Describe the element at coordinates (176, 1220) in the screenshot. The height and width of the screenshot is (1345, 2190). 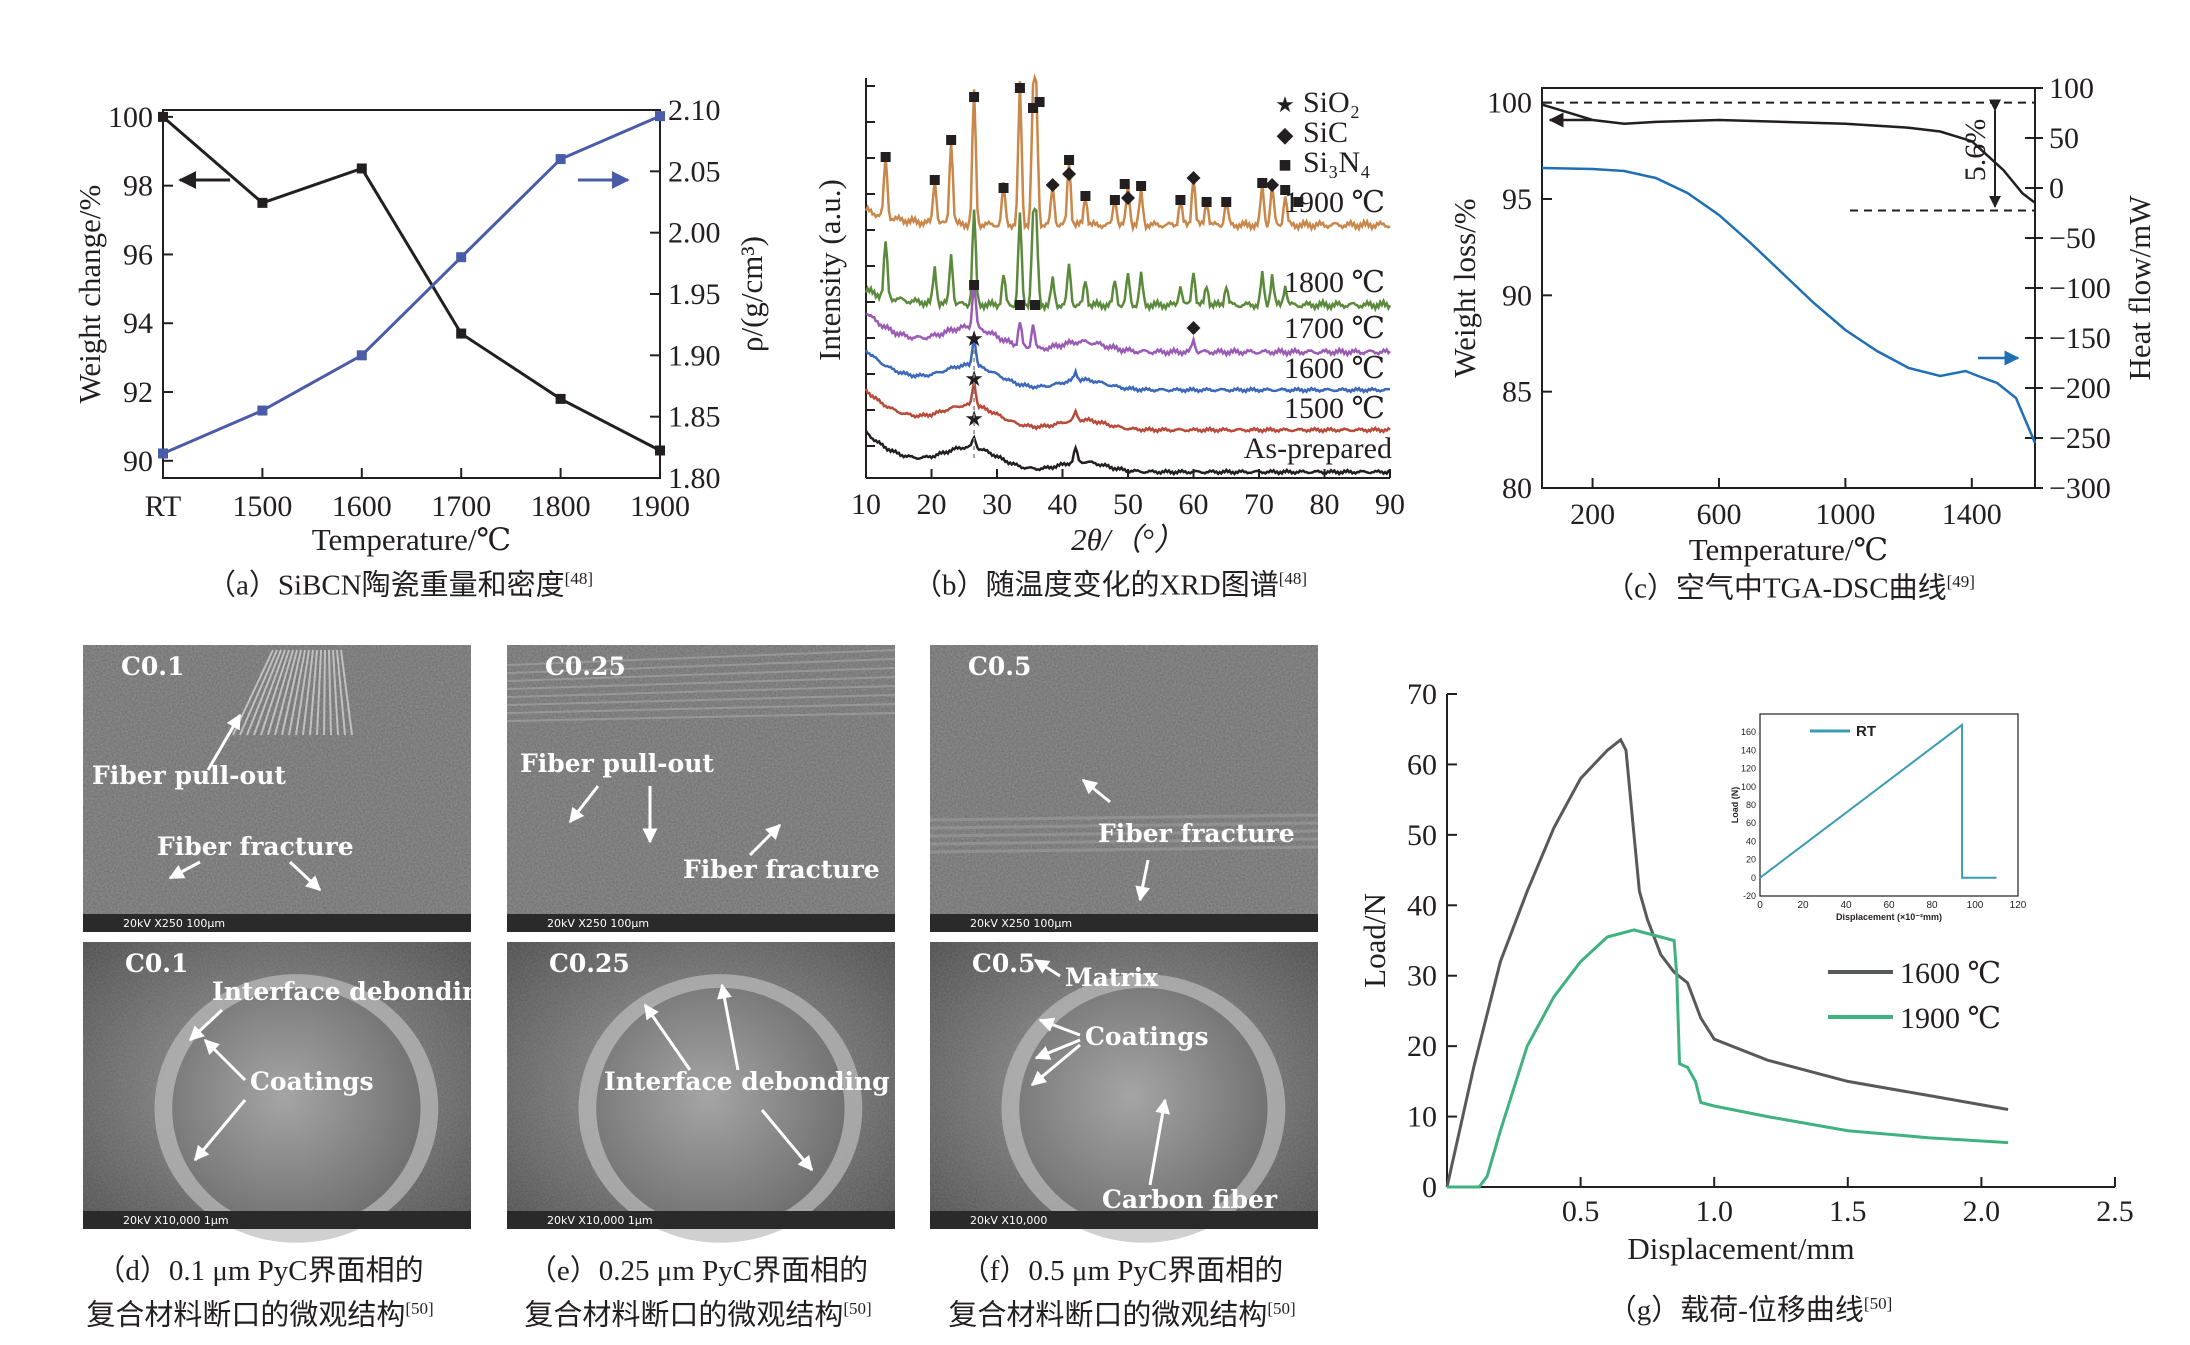
I see `sem-bottom-scale: 20kV X10,000 1μm` at that location.